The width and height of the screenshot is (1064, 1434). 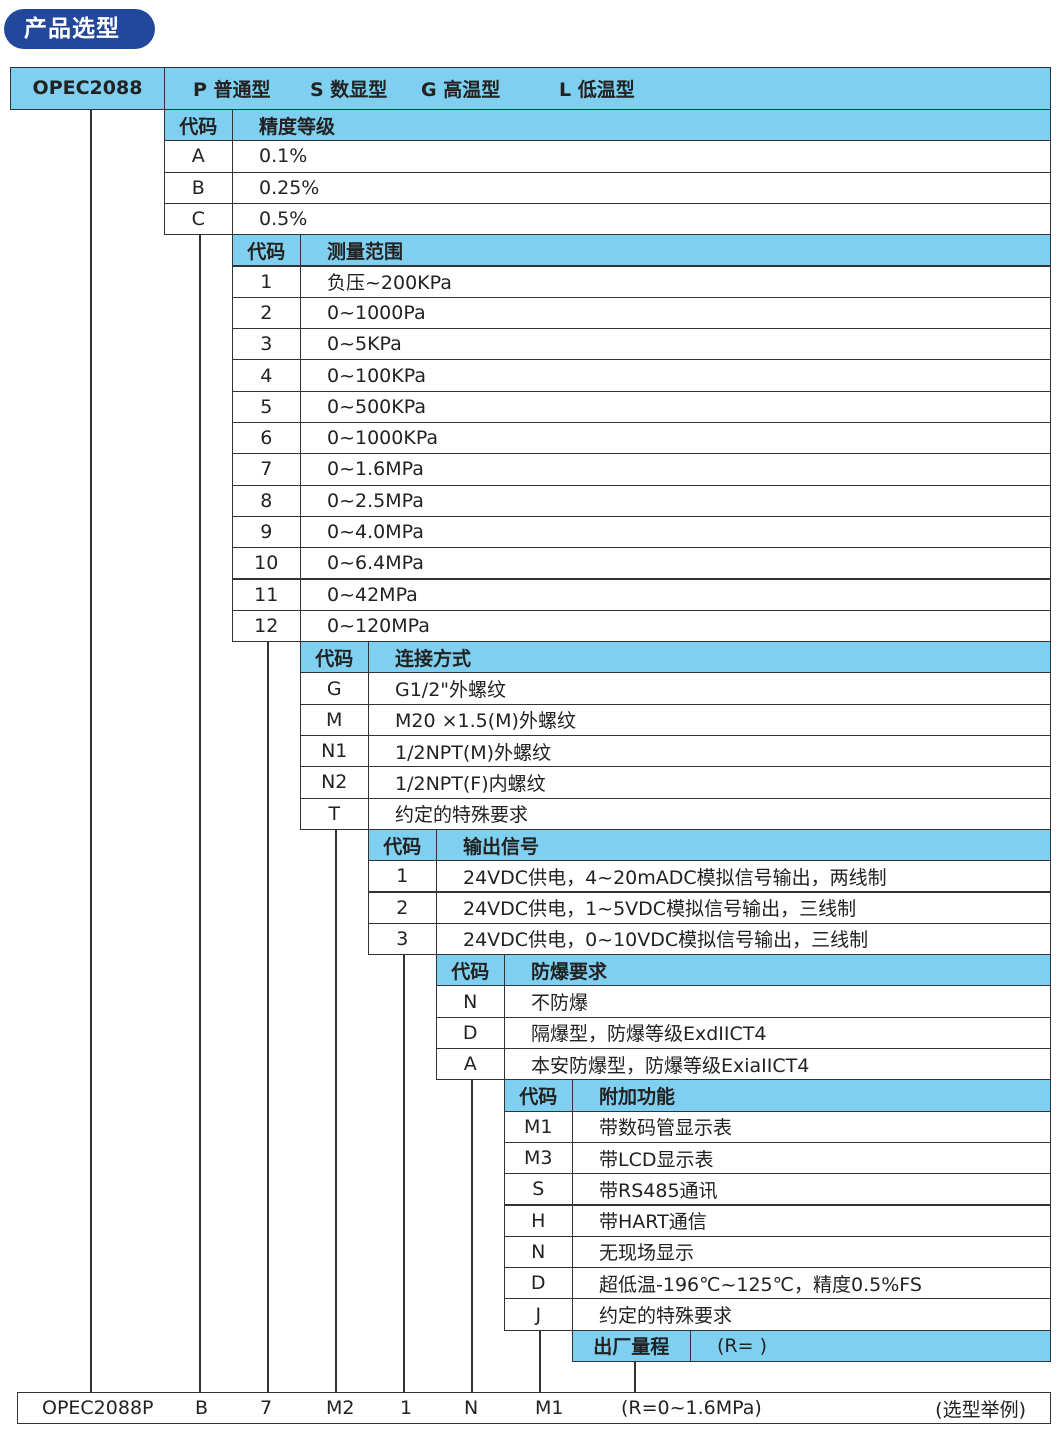 What do you see at coordinates (406, 1408) in the screenshot?
I see `example-part: 1` at bounding box center [406, 1408].